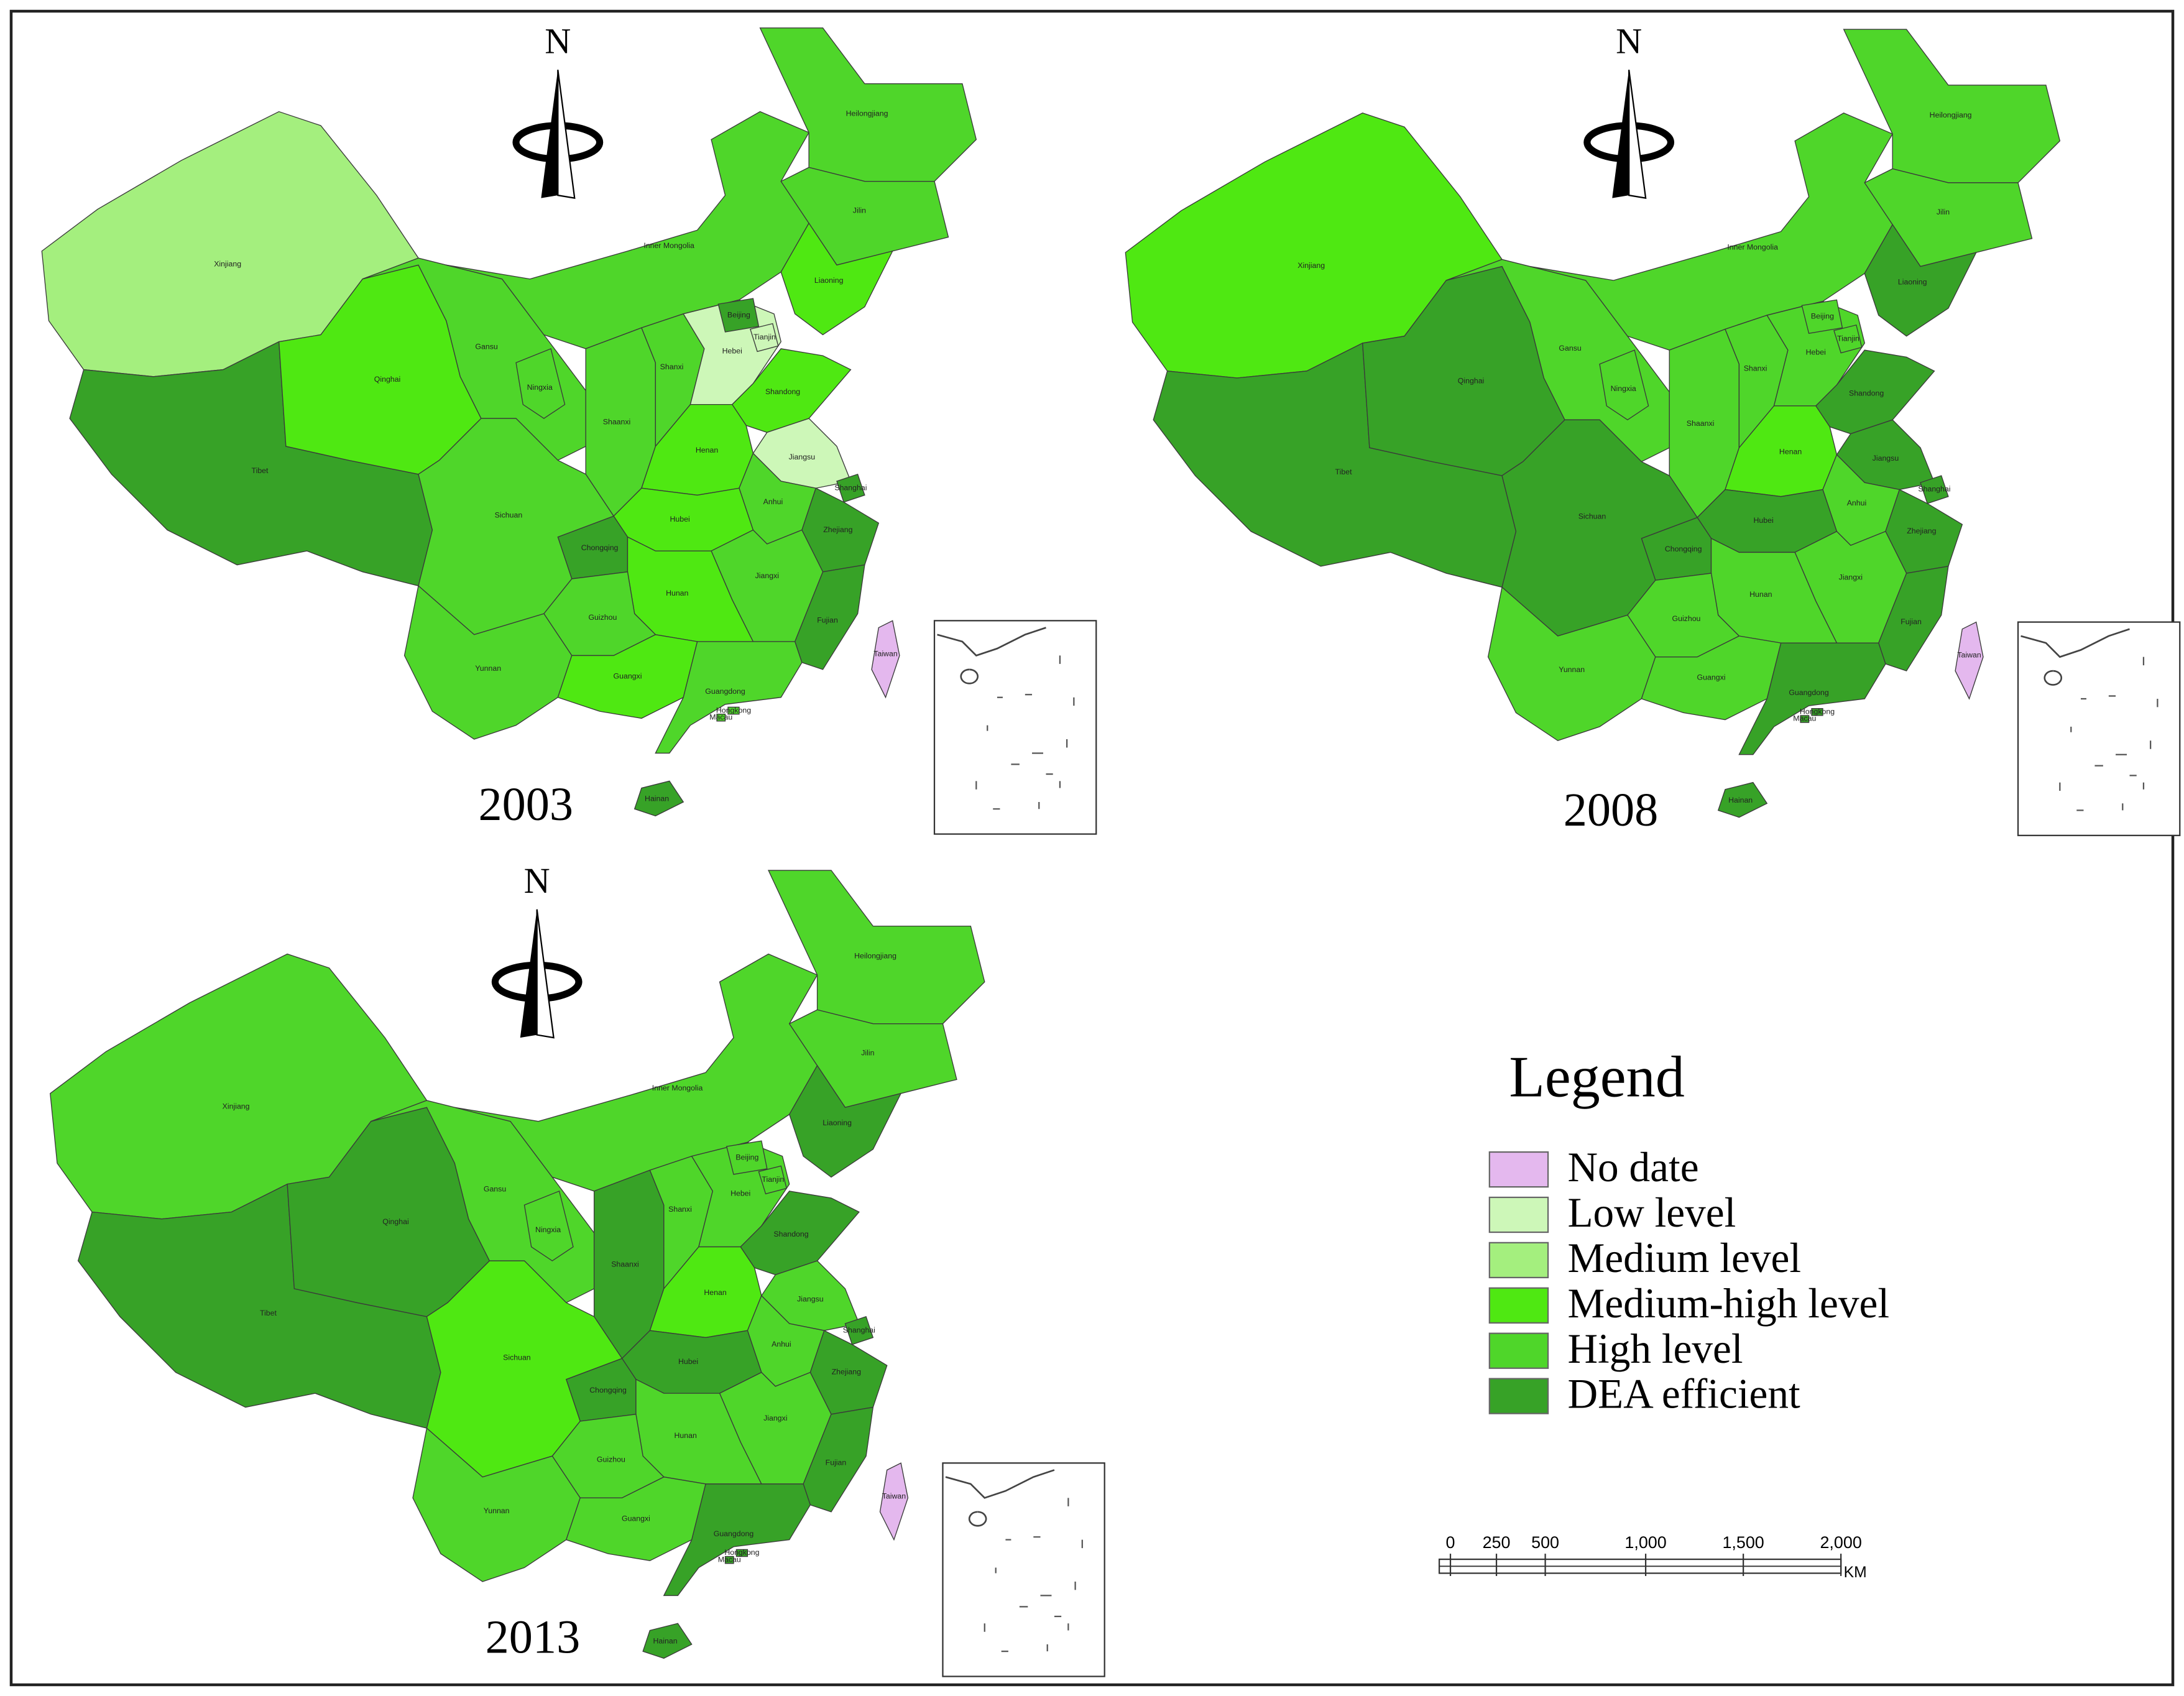 The image size is (2184, 1696). What do you see at coordinates (1623, 388) in the screenshot?
I see `province-label: Ningxia` at bounding box center [1623, 388].